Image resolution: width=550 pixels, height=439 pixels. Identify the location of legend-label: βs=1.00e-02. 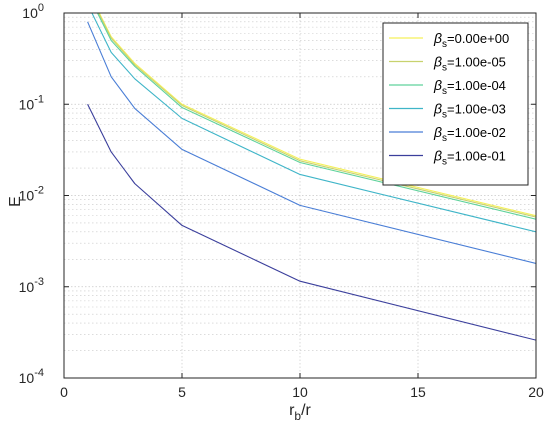
(469, 134).